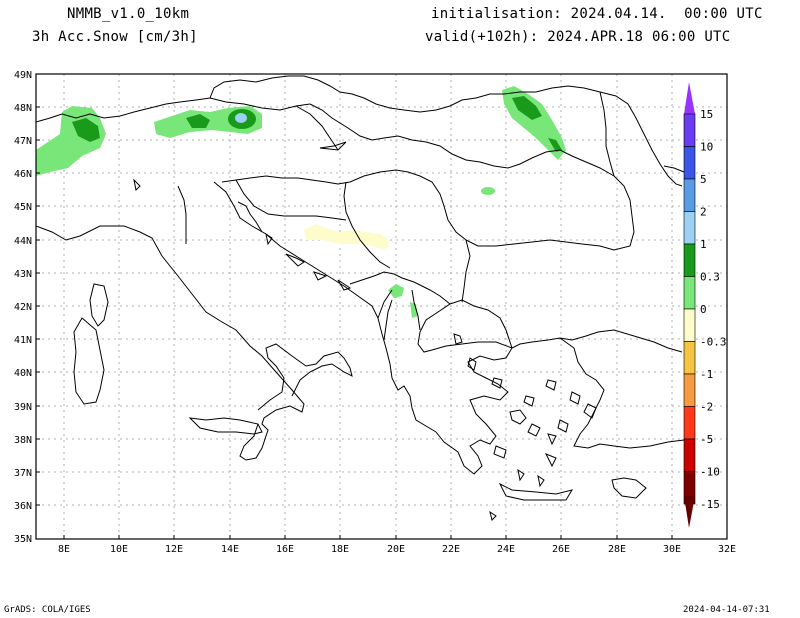 Image resolution: width=800 pixels, height=618 pixels. Describe the element at coordinates (241, 118) in the screenshot. I see `snow-area-tauern-peak` at that location.